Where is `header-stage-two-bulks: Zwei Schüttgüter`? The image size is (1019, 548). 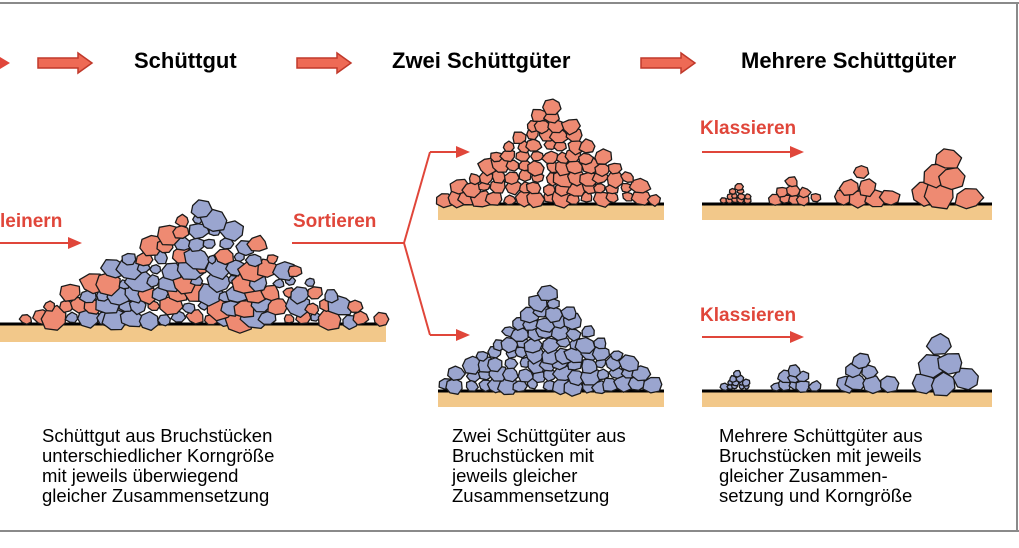 header-stage-two-bulks: Zwei Schüttgüter is located at coordinates (481, 60).